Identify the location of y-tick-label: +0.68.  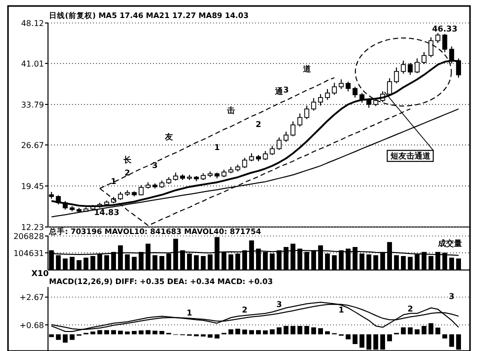
(31, 325).